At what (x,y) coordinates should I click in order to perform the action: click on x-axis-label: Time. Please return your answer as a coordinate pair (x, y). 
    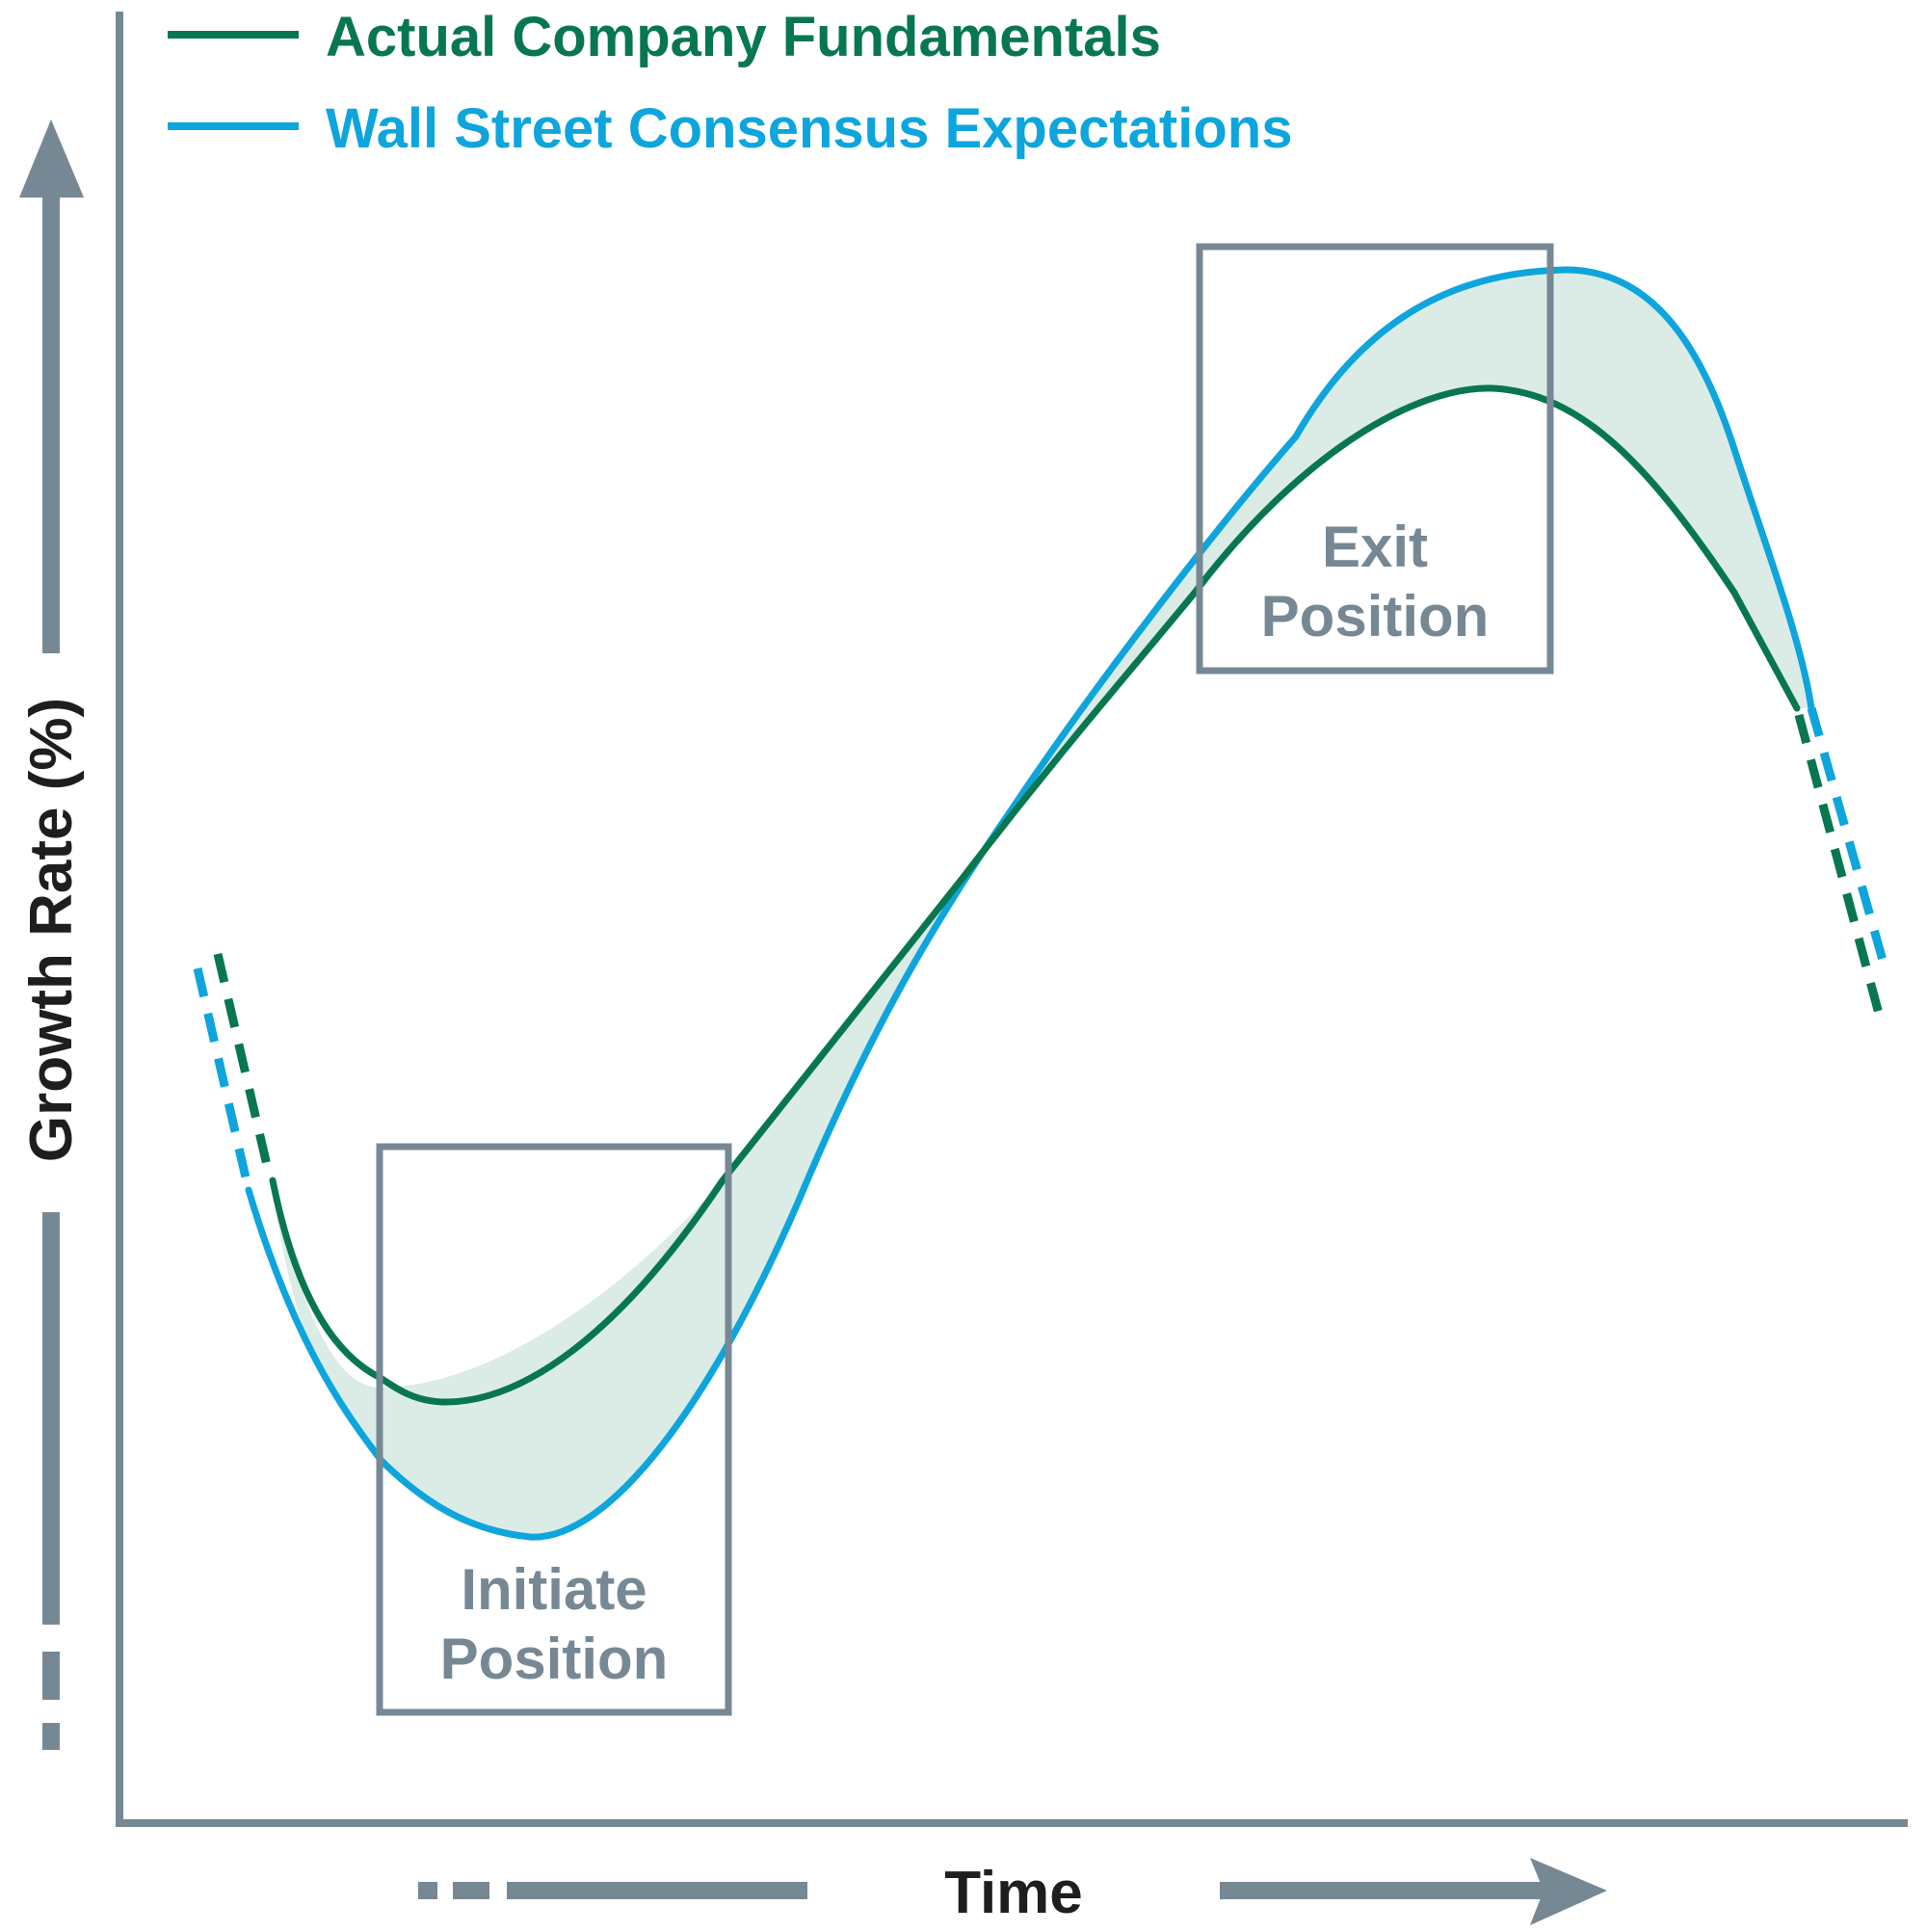
    Looking at the image, I should click on (1013, 1893).